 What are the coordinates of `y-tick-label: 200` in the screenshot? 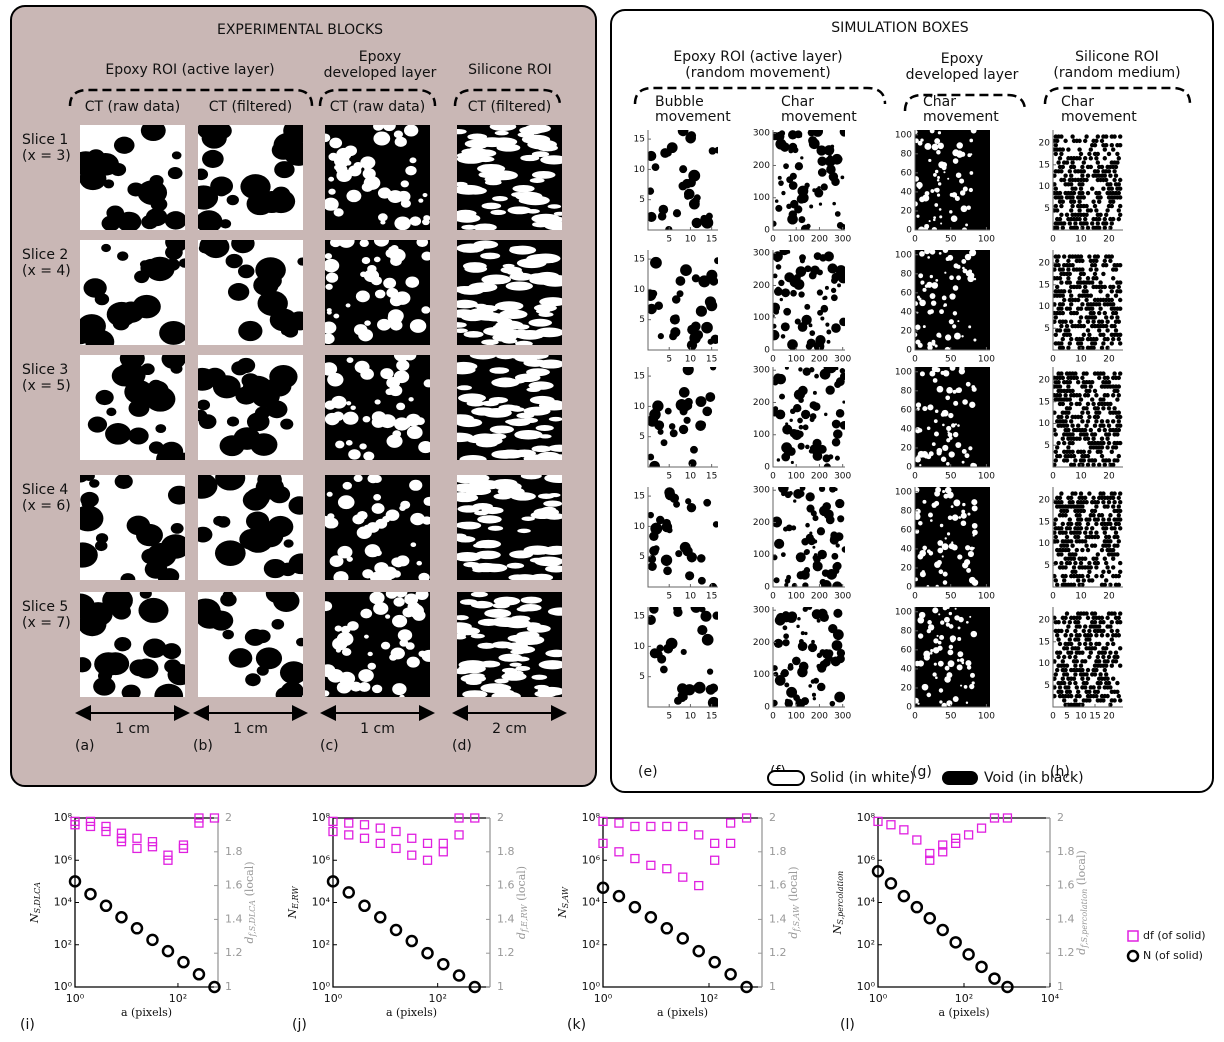 It's located at (761, 403).